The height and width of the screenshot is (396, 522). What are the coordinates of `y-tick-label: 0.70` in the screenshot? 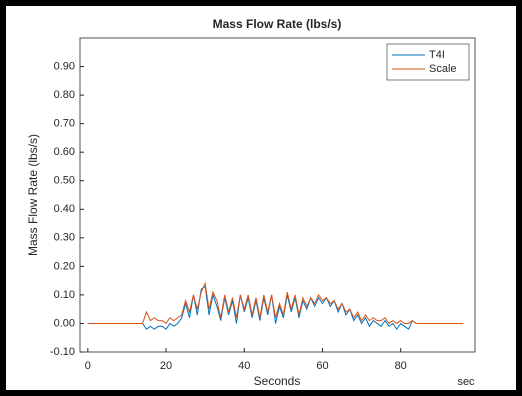 It's located at (64, 124).